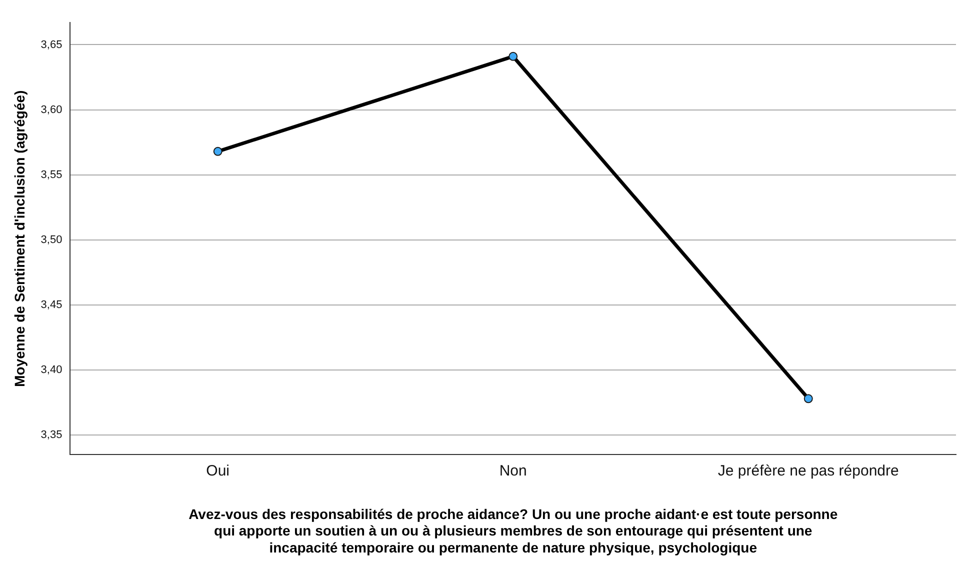  Describe the element at coordinates (513, 471) in the screenshot. I see `x-tick-label: Non` at that location.